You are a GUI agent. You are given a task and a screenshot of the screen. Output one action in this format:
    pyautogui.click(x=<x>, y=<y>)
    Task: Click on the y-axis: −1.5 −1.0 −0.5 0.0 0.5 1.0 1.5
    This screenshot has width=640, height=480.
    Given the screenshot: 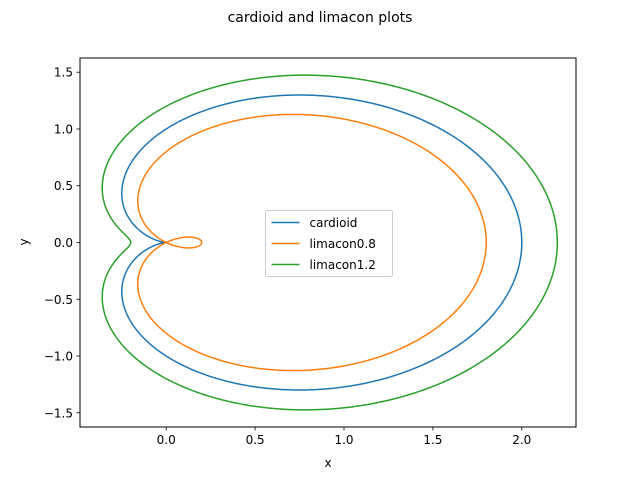 What is the action you would take?
    pyautogui.click(x=62, y=243)
    